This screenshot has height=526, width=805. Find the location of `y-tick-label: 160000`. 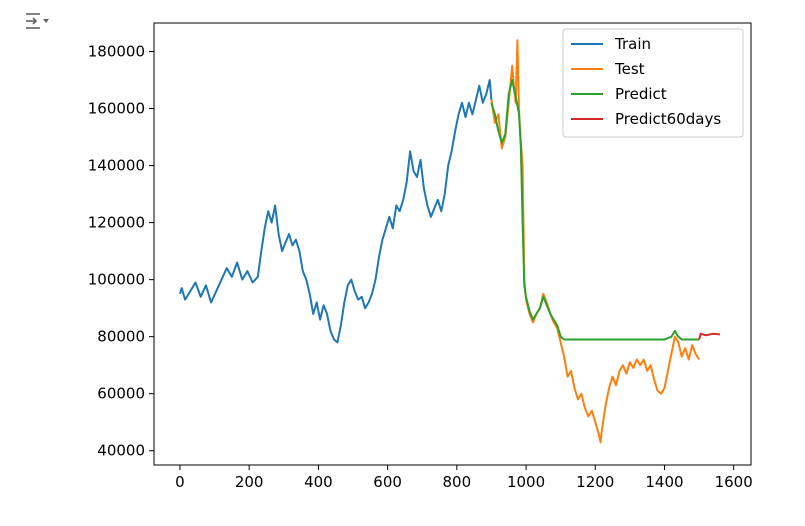

y-tick-label: 160000 is located at coordinates (116, 109).